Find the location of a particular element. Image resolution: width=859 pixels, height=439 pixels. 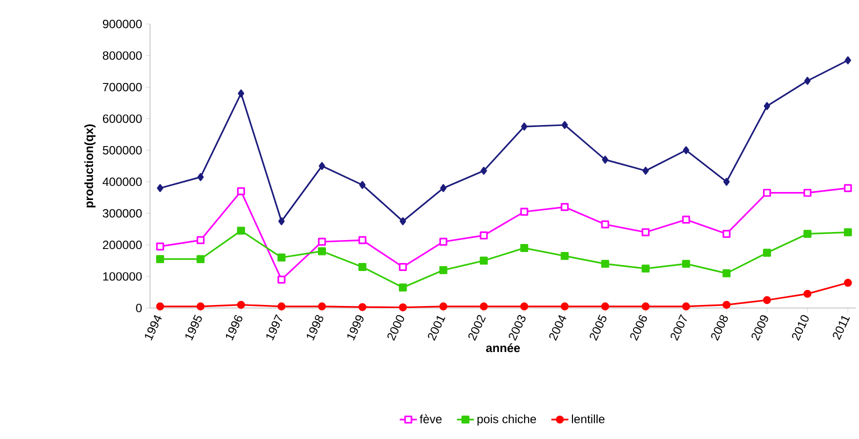

y-tick-label: 600000 is located at coordinates (122, 118).